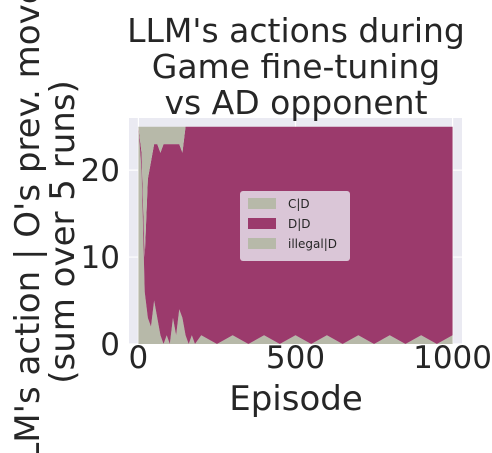 This screenshot has height=453, width=492. I want to click on chart-title-line-1: Game fine-tuning, so click(296, 66).